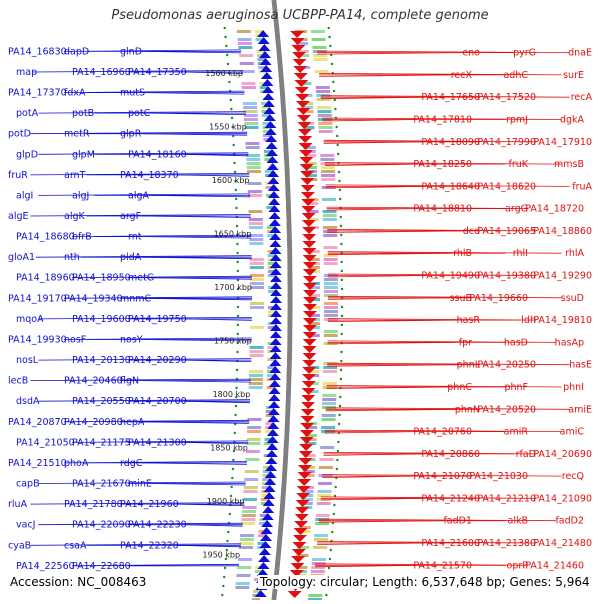  What do you see at coordinates (135, 237) in the screenshot?
I see `gene-label: rnt` at bounding box center [135, 237].